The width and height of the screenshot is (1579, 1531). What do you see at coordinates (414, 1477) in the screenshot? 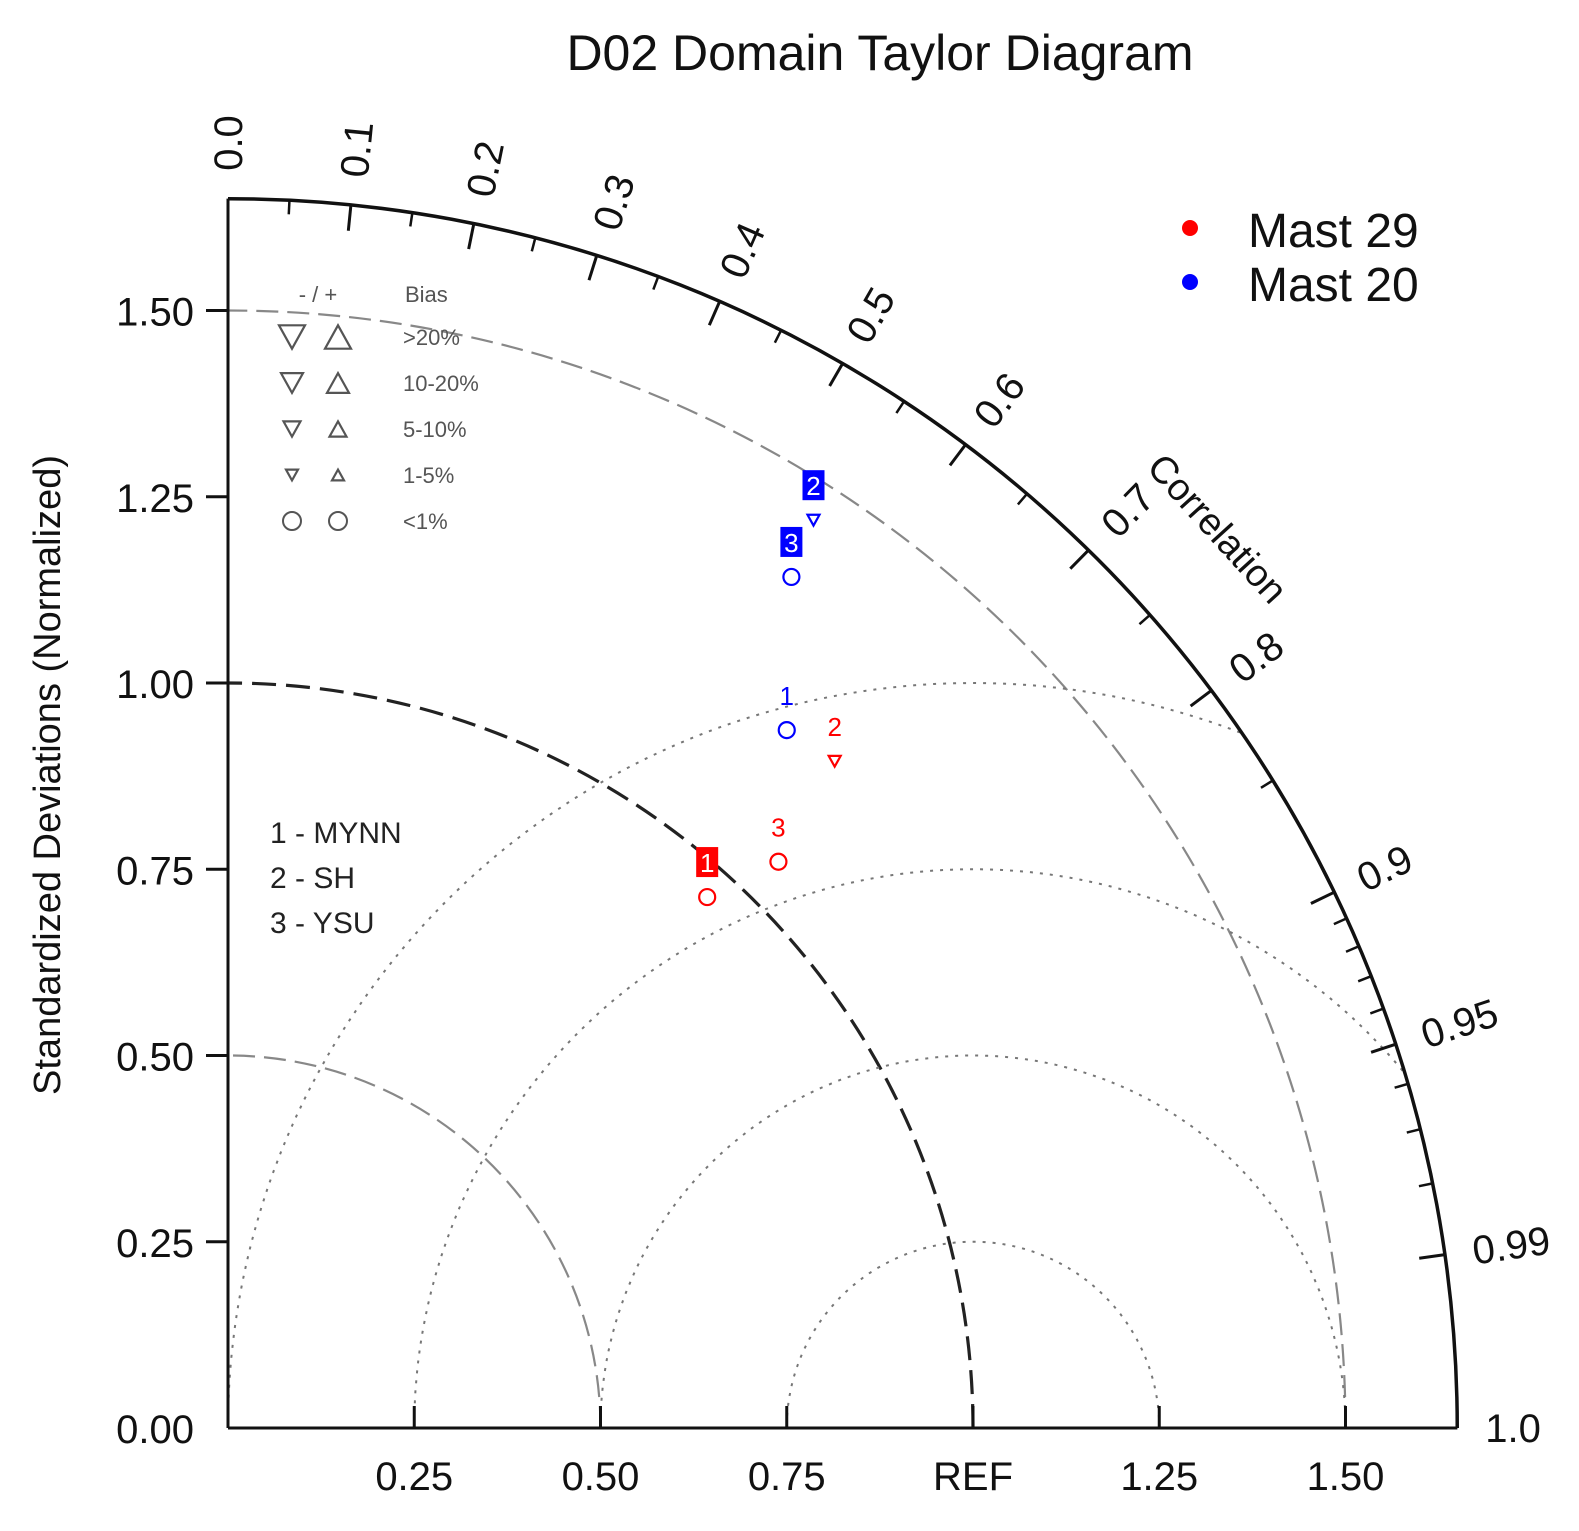
I see `x-tick-label: 0.25` at bounding box center [414, 1477].